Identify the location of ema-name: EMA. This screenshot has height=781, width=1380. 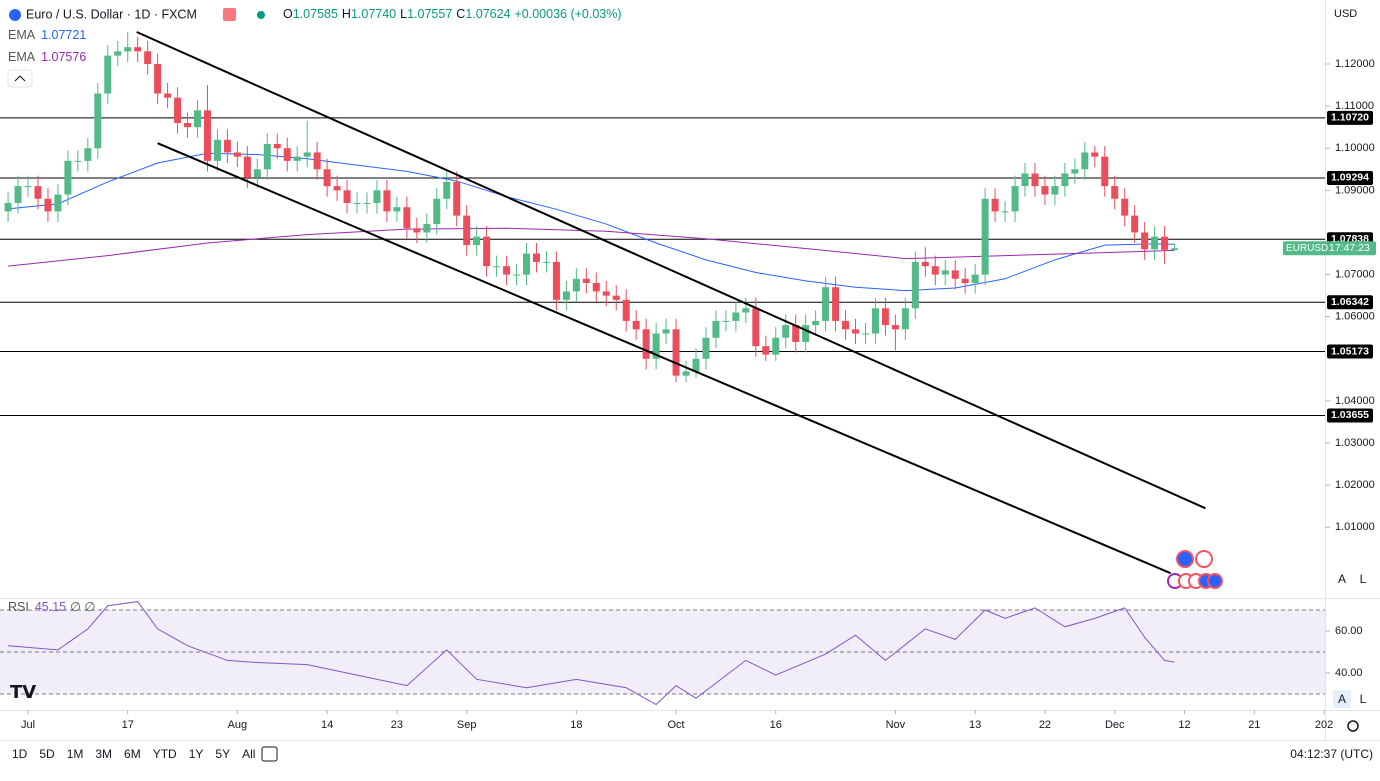
(22, 35).